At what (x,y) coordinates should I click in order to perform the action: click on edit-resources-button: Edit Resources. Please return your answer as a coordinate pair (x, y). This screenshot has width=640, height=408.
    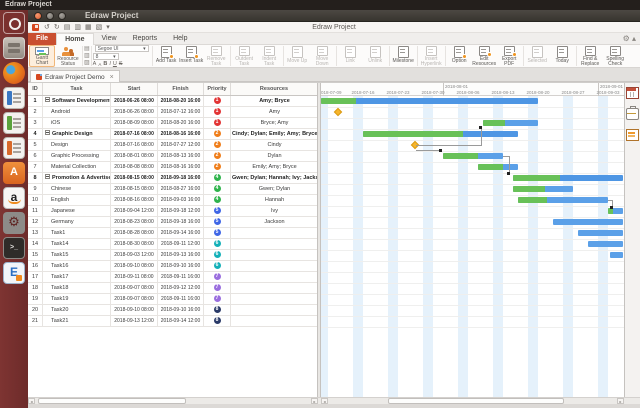
    Looking at the image, I should click on (484, 56).